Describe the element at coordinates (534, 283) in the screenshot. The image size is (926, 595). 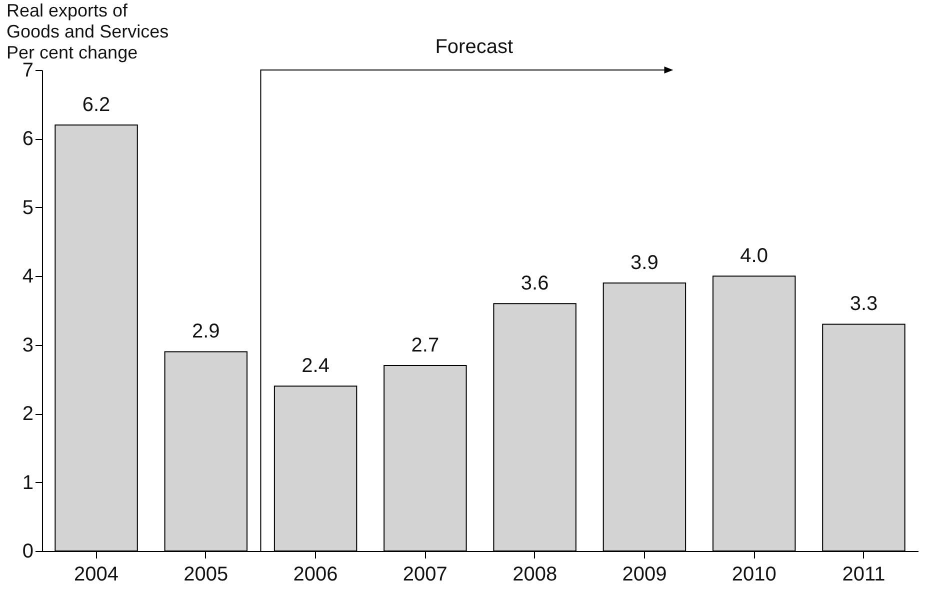
I see `data-label: 3.6` at that location.